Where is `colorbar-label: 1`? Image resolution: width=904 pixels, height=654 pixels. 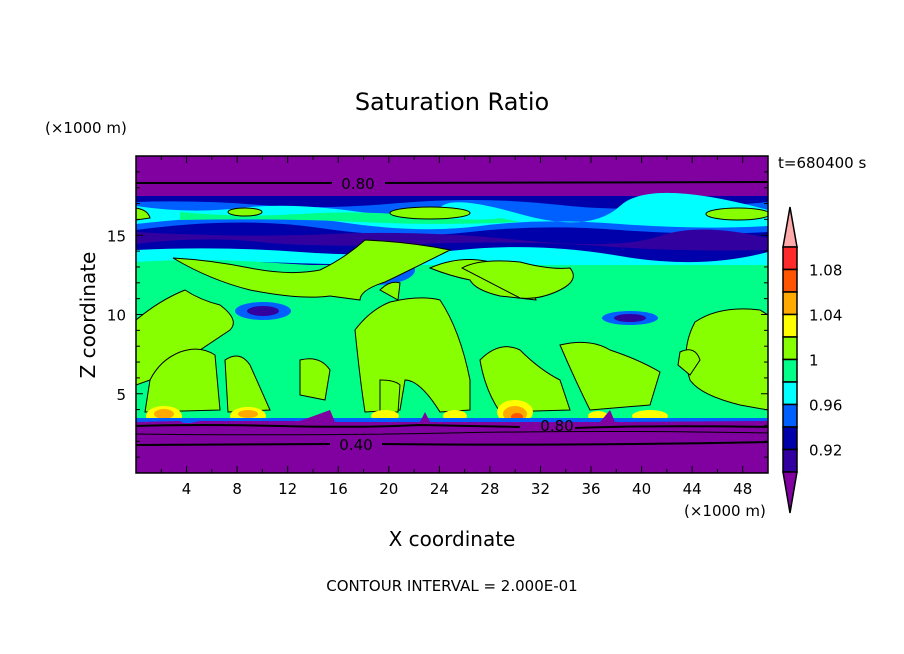
colorbar-label: 1 is located at coordinates (814, 361).